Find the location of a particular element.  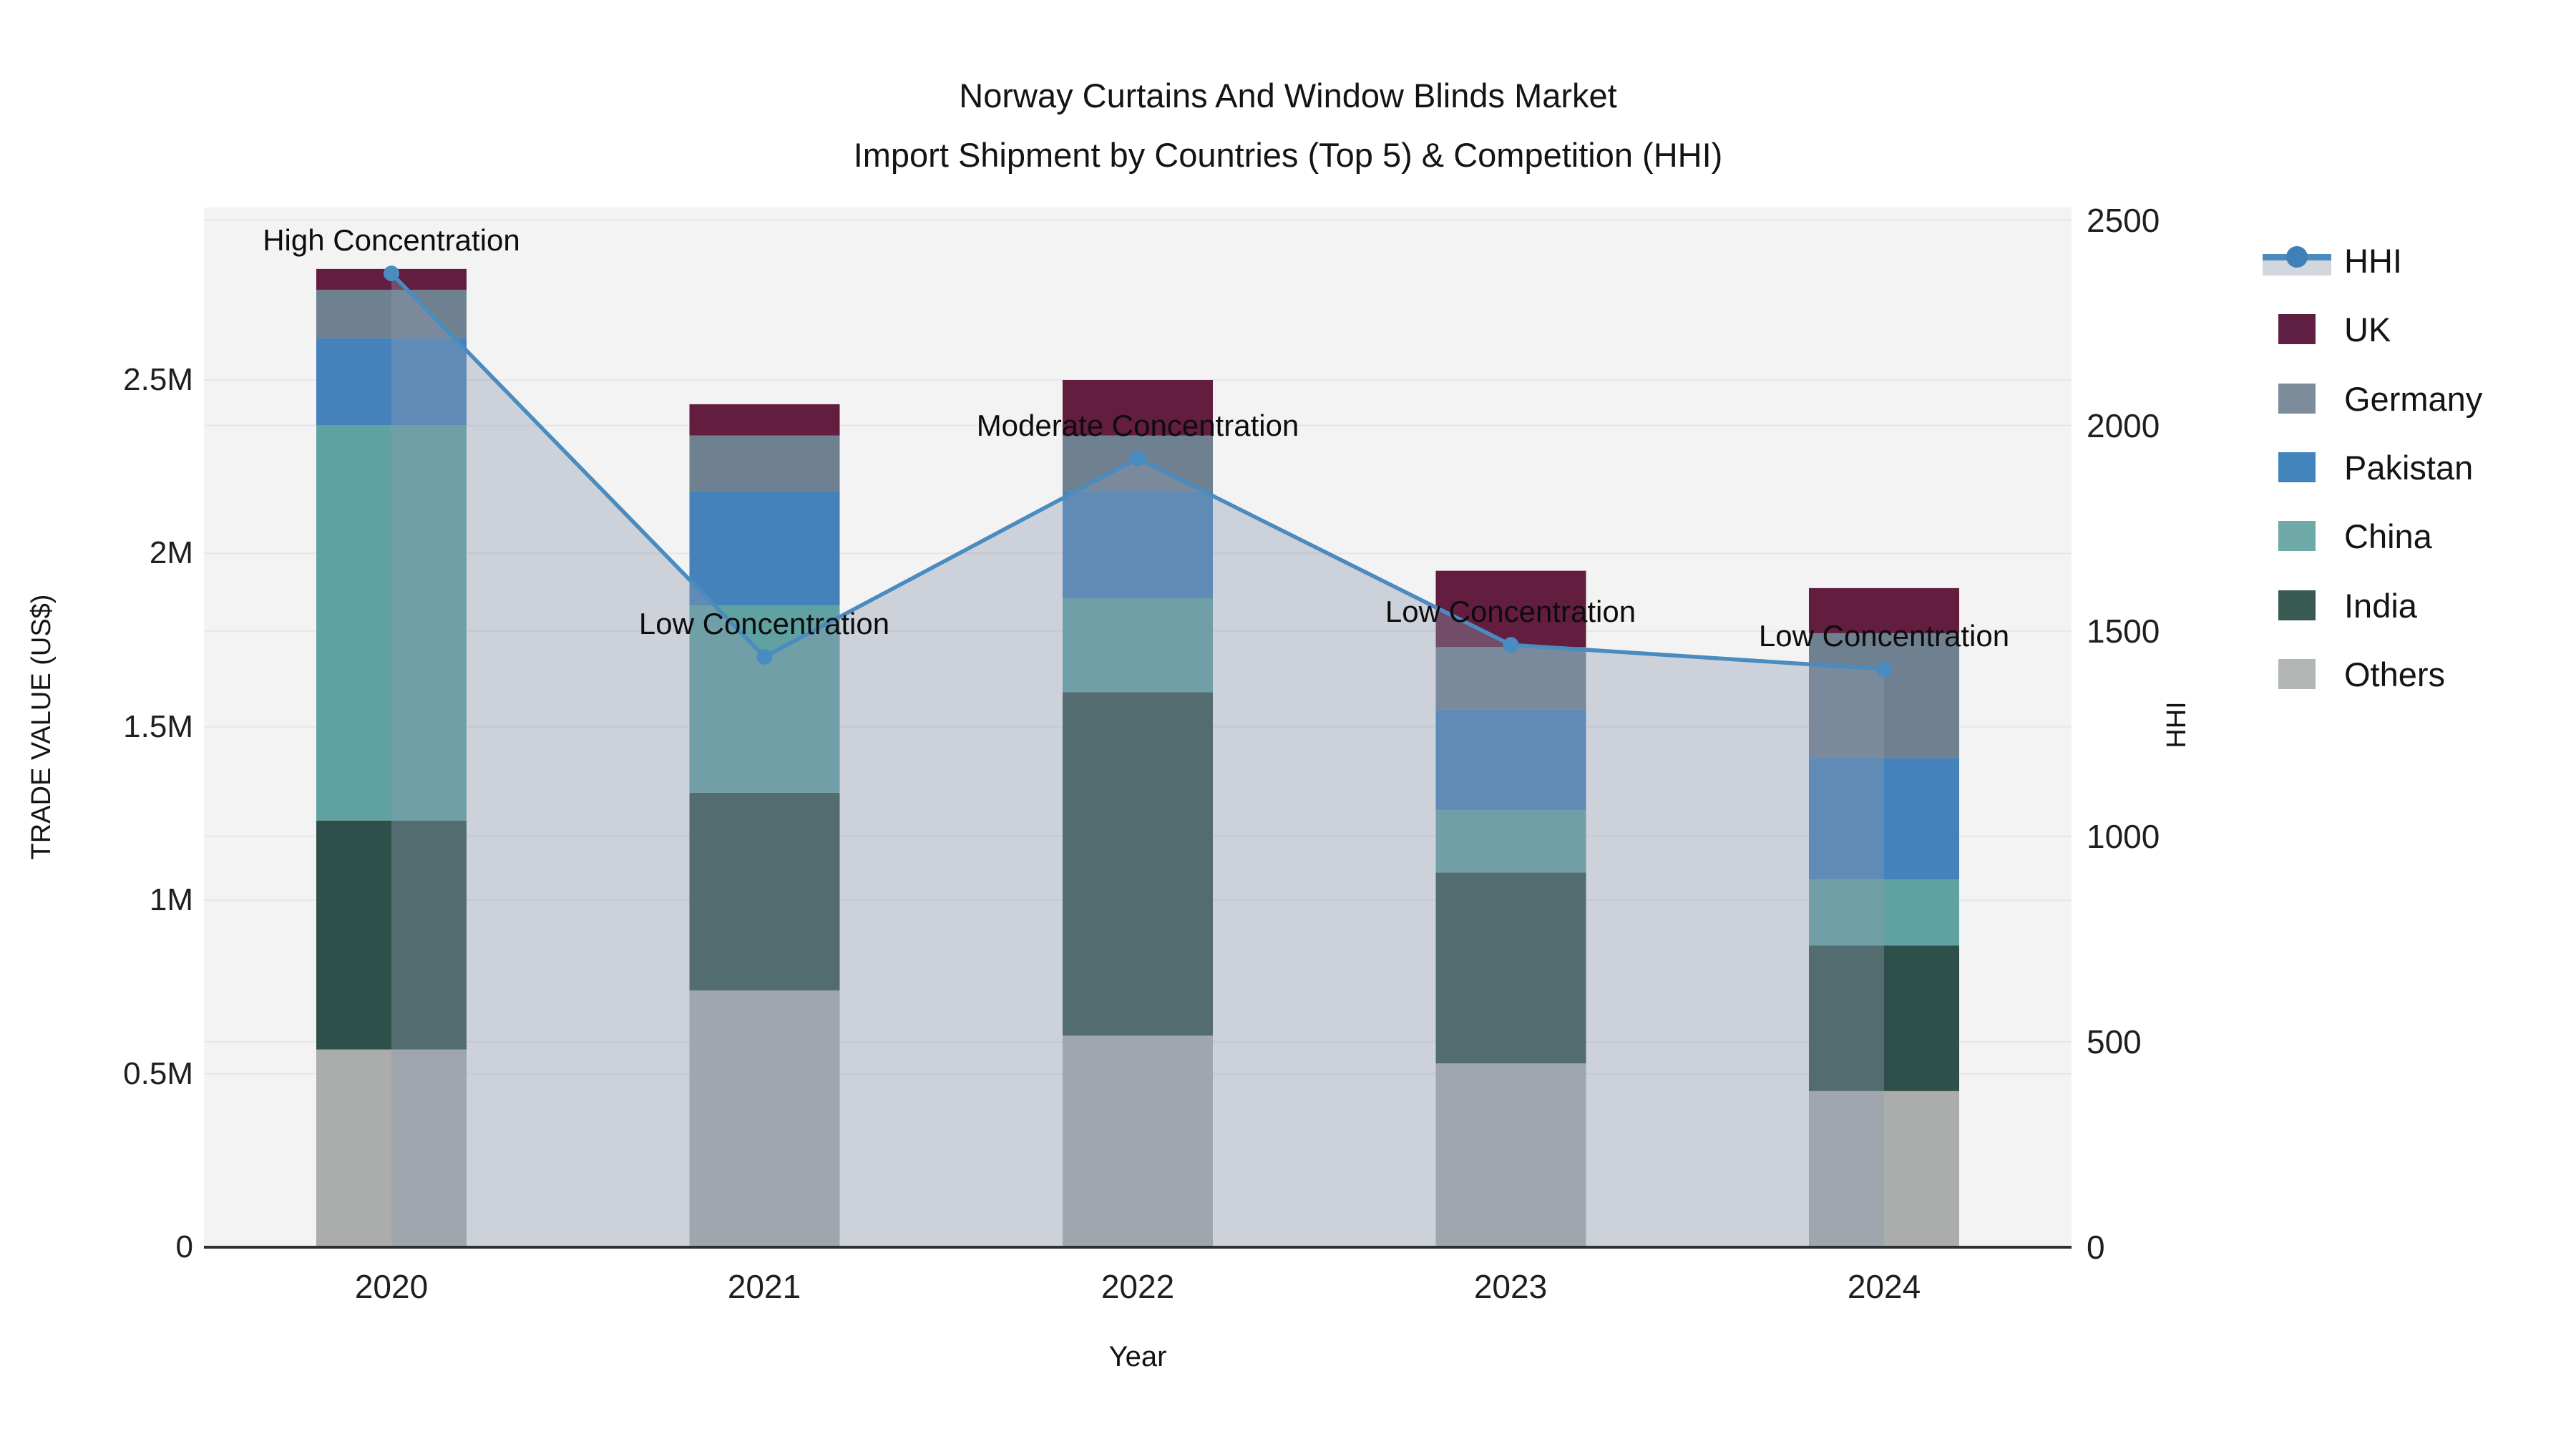

legend-item-others: Others is located at coordinates (2353, 674).